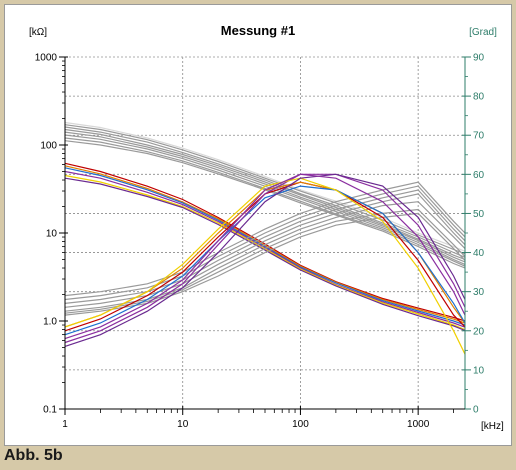  Describe the element at coordinates (479, 370) in the screenshot. I see `right-axis-tick-label: 10` at that location.